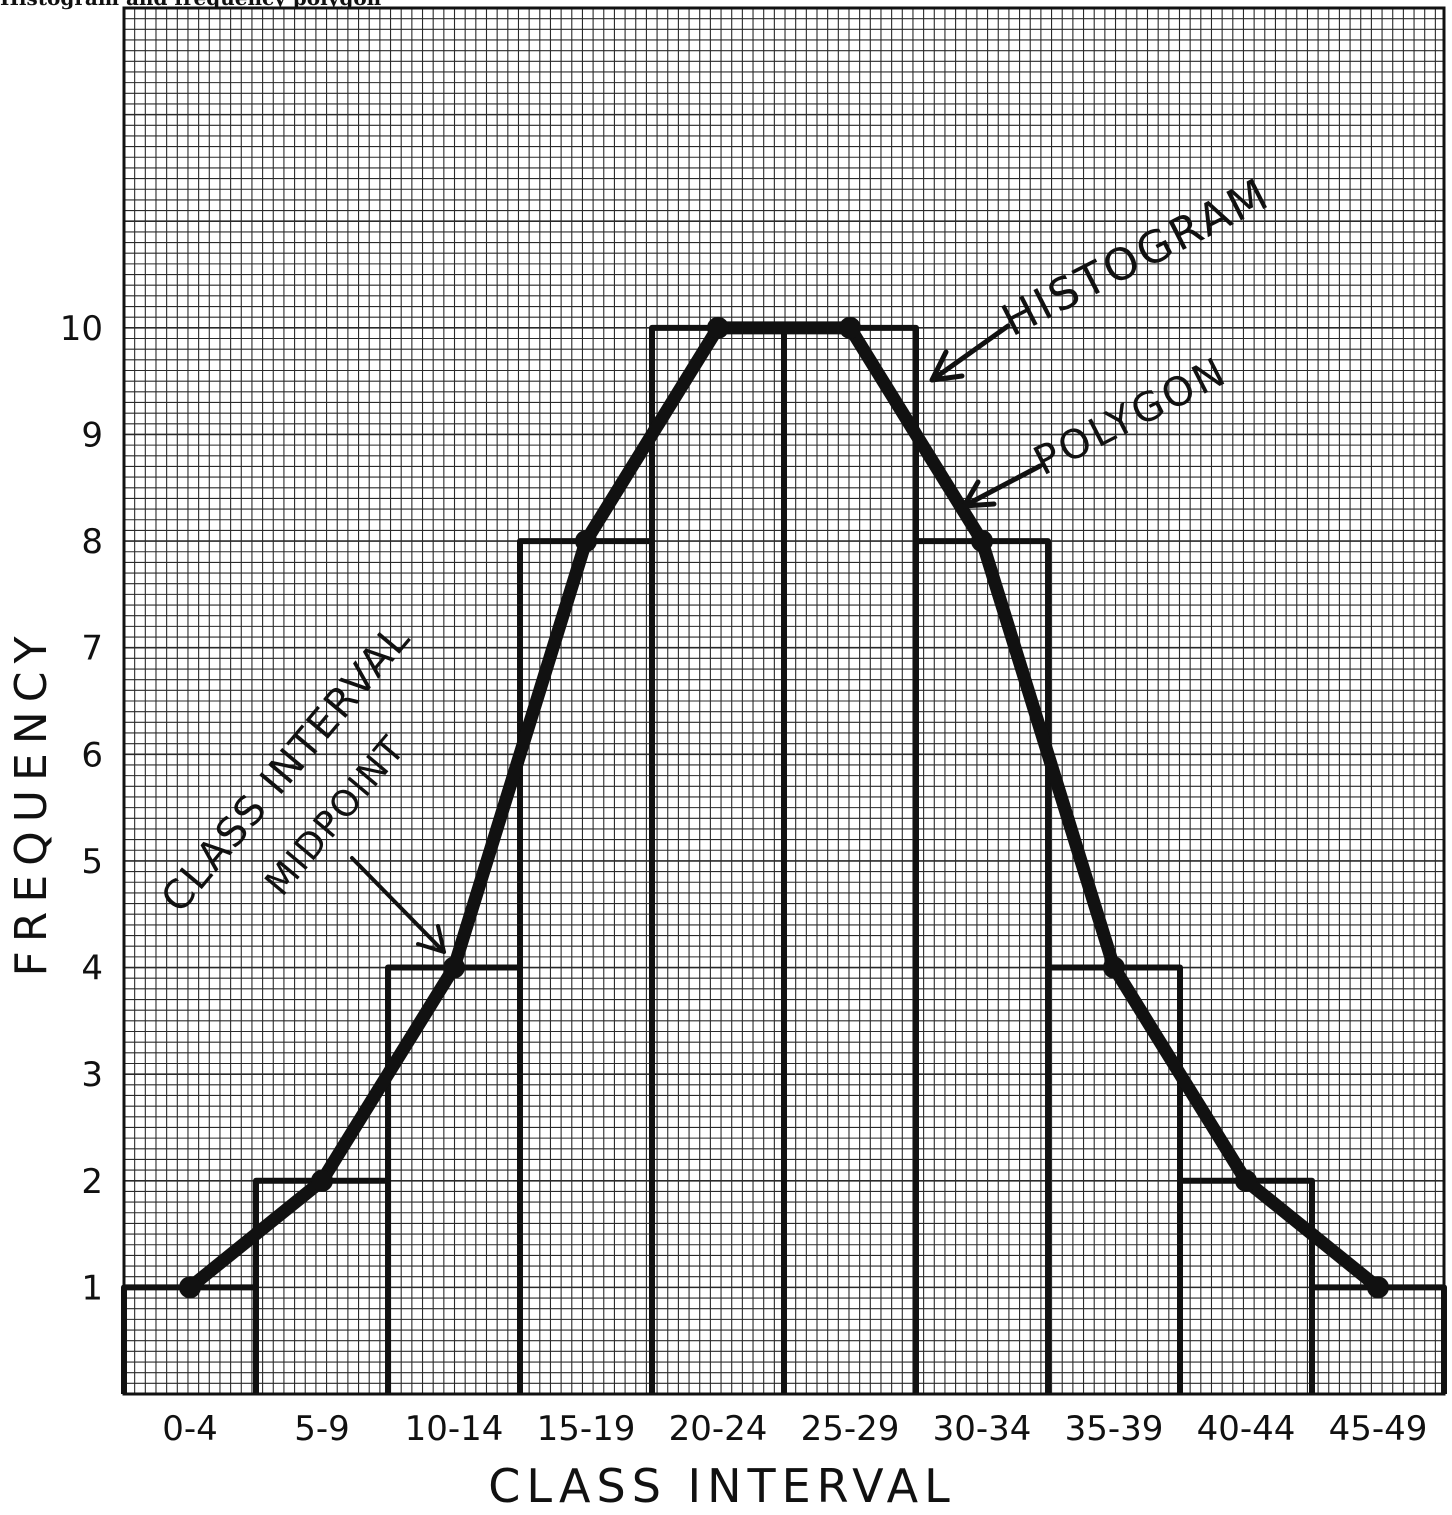 This screenshot has height=1515, width=1452. Describe the element at coordinates (92, 542) in the screenshot. I see `y-tick-label: 8` at that location.